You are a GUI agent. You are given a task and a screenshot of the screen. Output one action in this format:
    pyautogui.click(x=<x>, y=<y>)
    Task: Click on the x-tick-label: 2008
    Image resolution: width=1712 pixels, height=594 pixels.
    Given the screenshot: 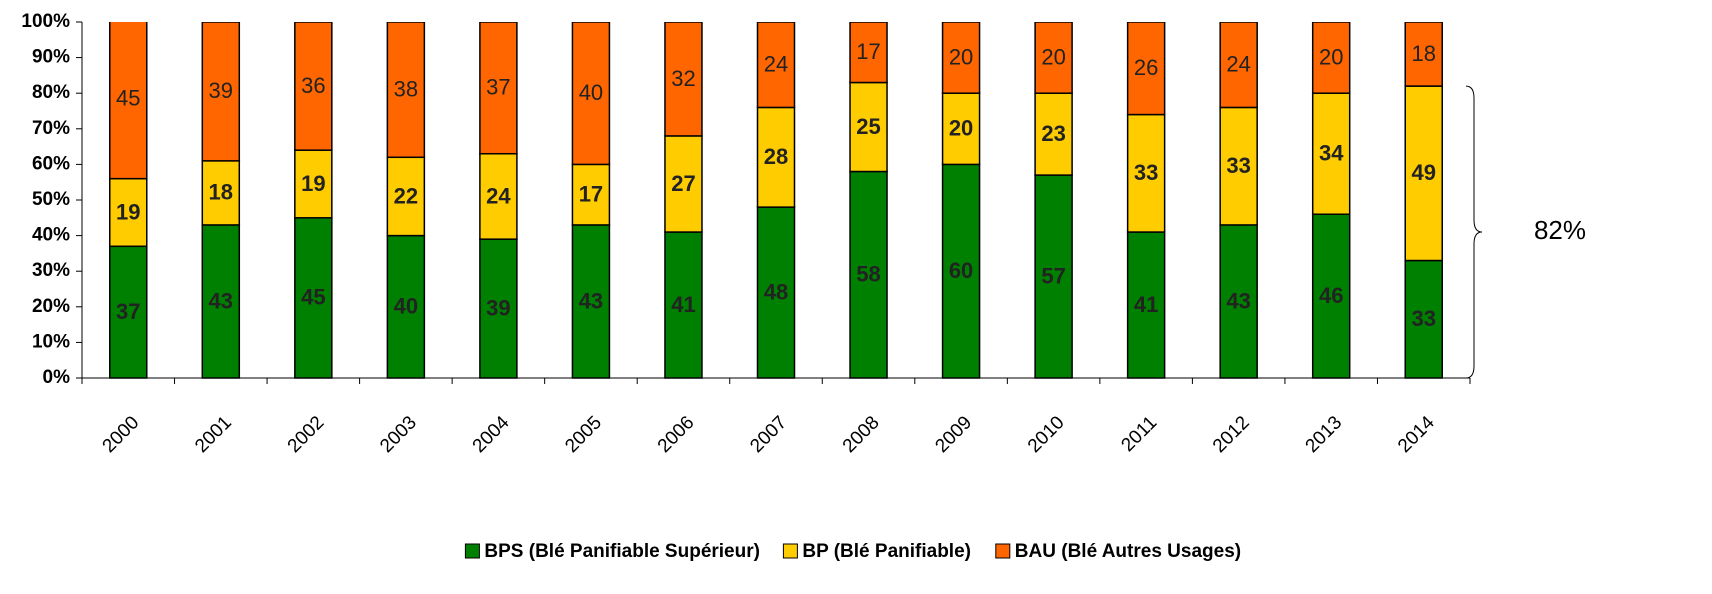 What is the action you would take?
    pyautogui.click(x=861, y=434)
    